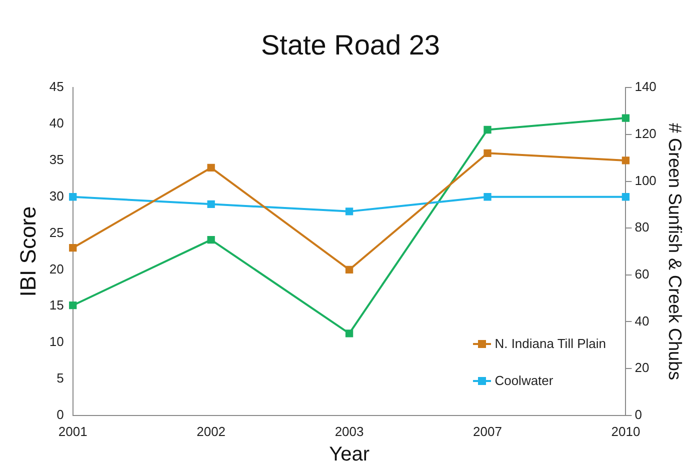 This screenshot has width=697, height=469. I want to click on y2-tick-label: 20, so click(642, 368).